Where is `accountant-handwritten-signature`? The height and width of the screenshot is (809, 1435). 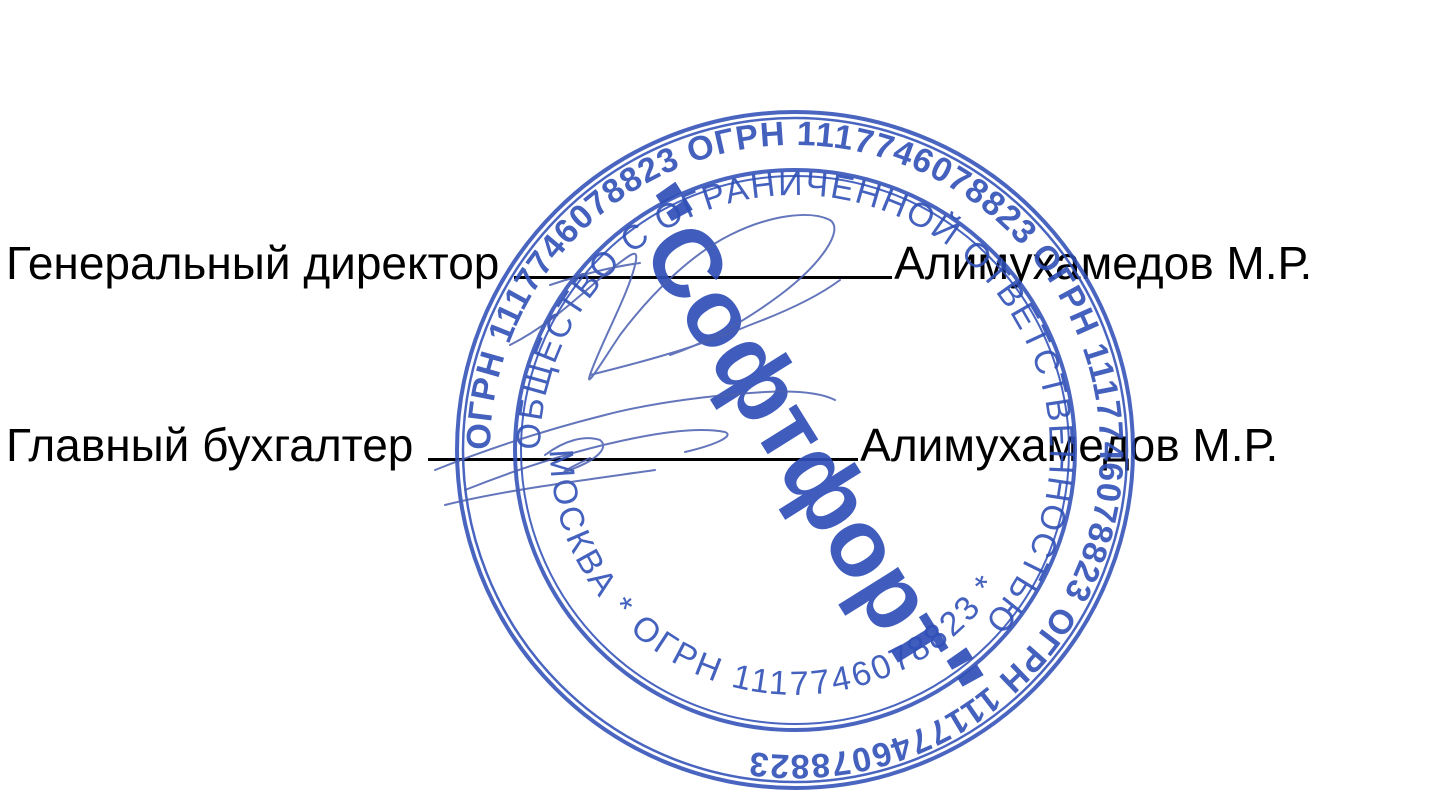
accountant-handwritten-signature is located at coordinates (635, 448).